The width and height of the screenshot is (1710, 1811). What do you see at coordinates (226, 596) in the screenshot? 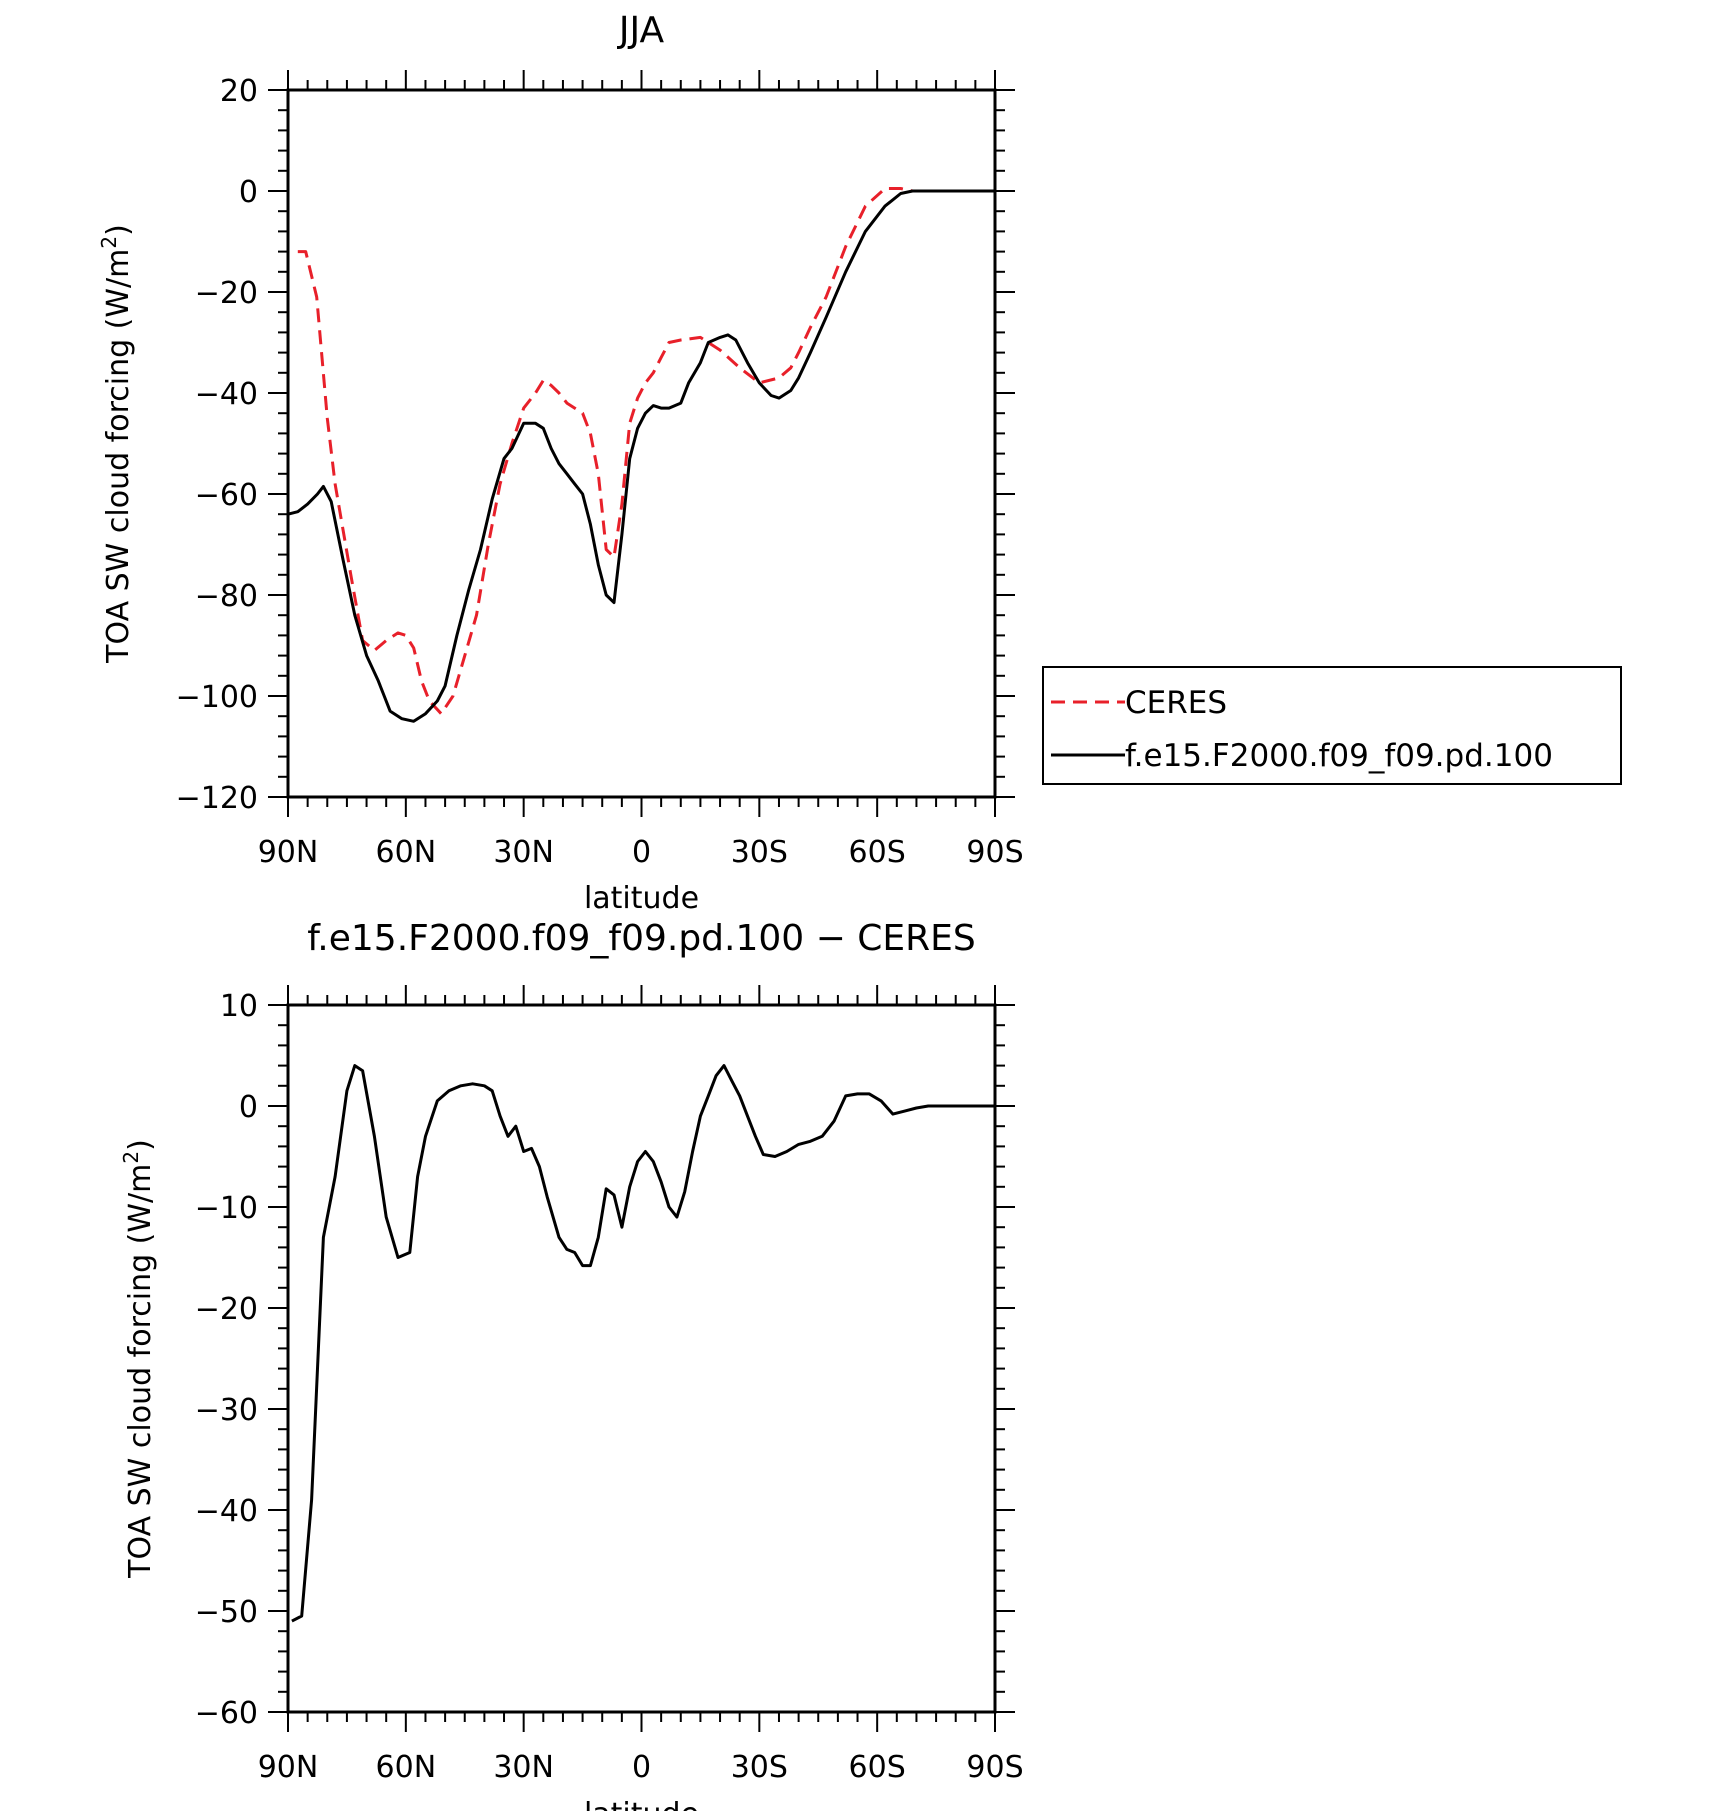
I see `y-tick-label: −80` at bounding box center [226, 596].